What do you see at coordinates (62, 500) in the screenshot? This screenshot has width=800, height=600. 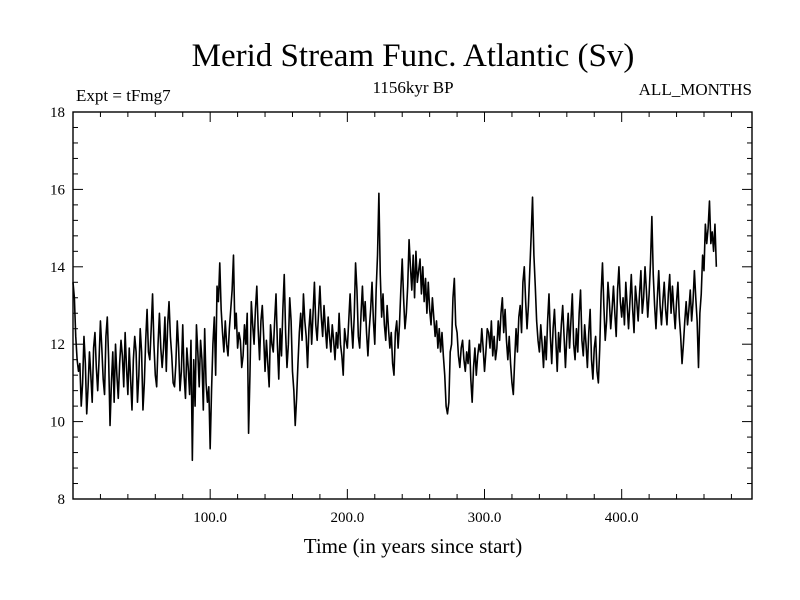 I see `y-tick-label: 8` at bounding box center [62, 500].